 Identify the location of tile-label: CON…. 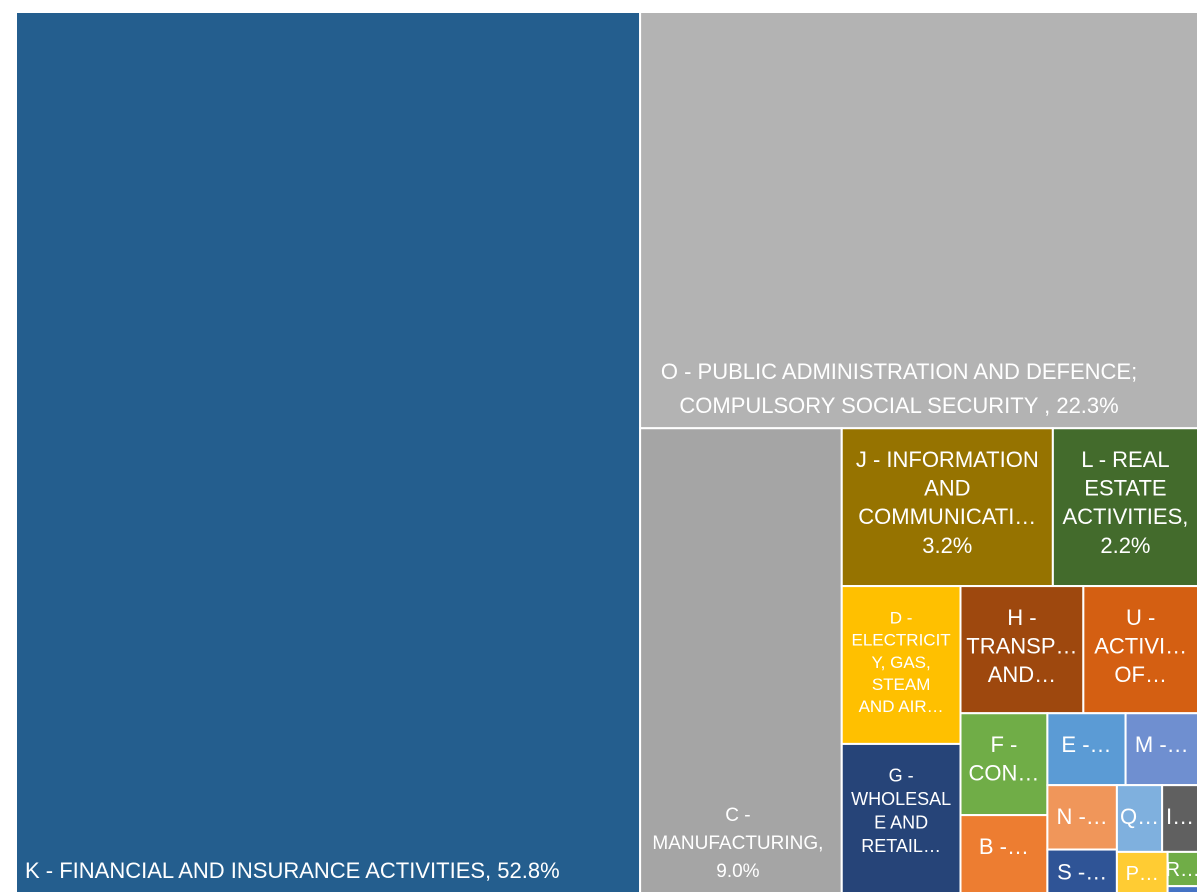
(1003, 773).